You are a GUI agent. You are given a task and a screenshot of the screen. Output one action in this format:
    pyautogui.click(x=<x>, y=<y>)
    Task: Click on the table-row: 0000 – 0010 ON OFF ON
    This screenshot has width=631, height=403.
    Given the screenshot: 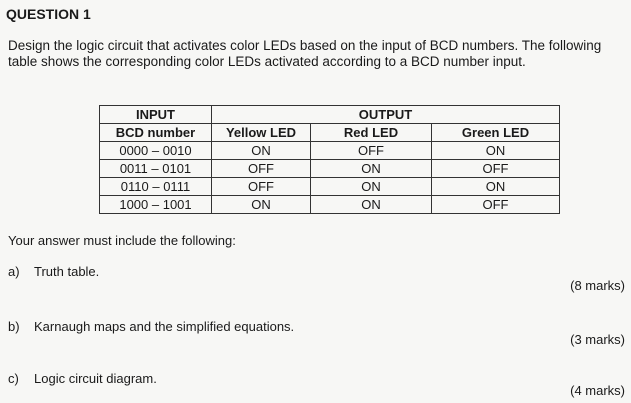 What is the action you would take?
    pyautogui.click(x=329, y=150)
    